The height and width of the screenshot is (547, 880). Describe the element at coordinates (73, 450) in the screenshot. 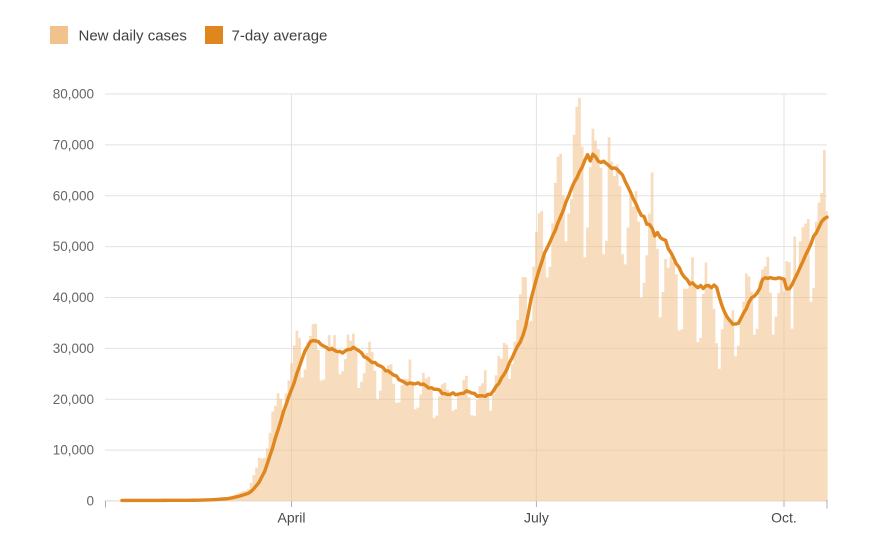

I see `svg-text: 10,000` at that location.